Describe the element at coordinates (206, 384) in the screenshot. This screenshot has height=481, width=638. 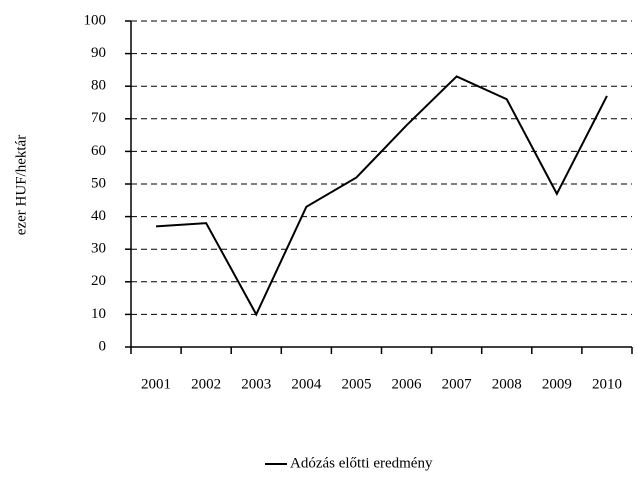
I see `x-tick-label: 2002` at that location.